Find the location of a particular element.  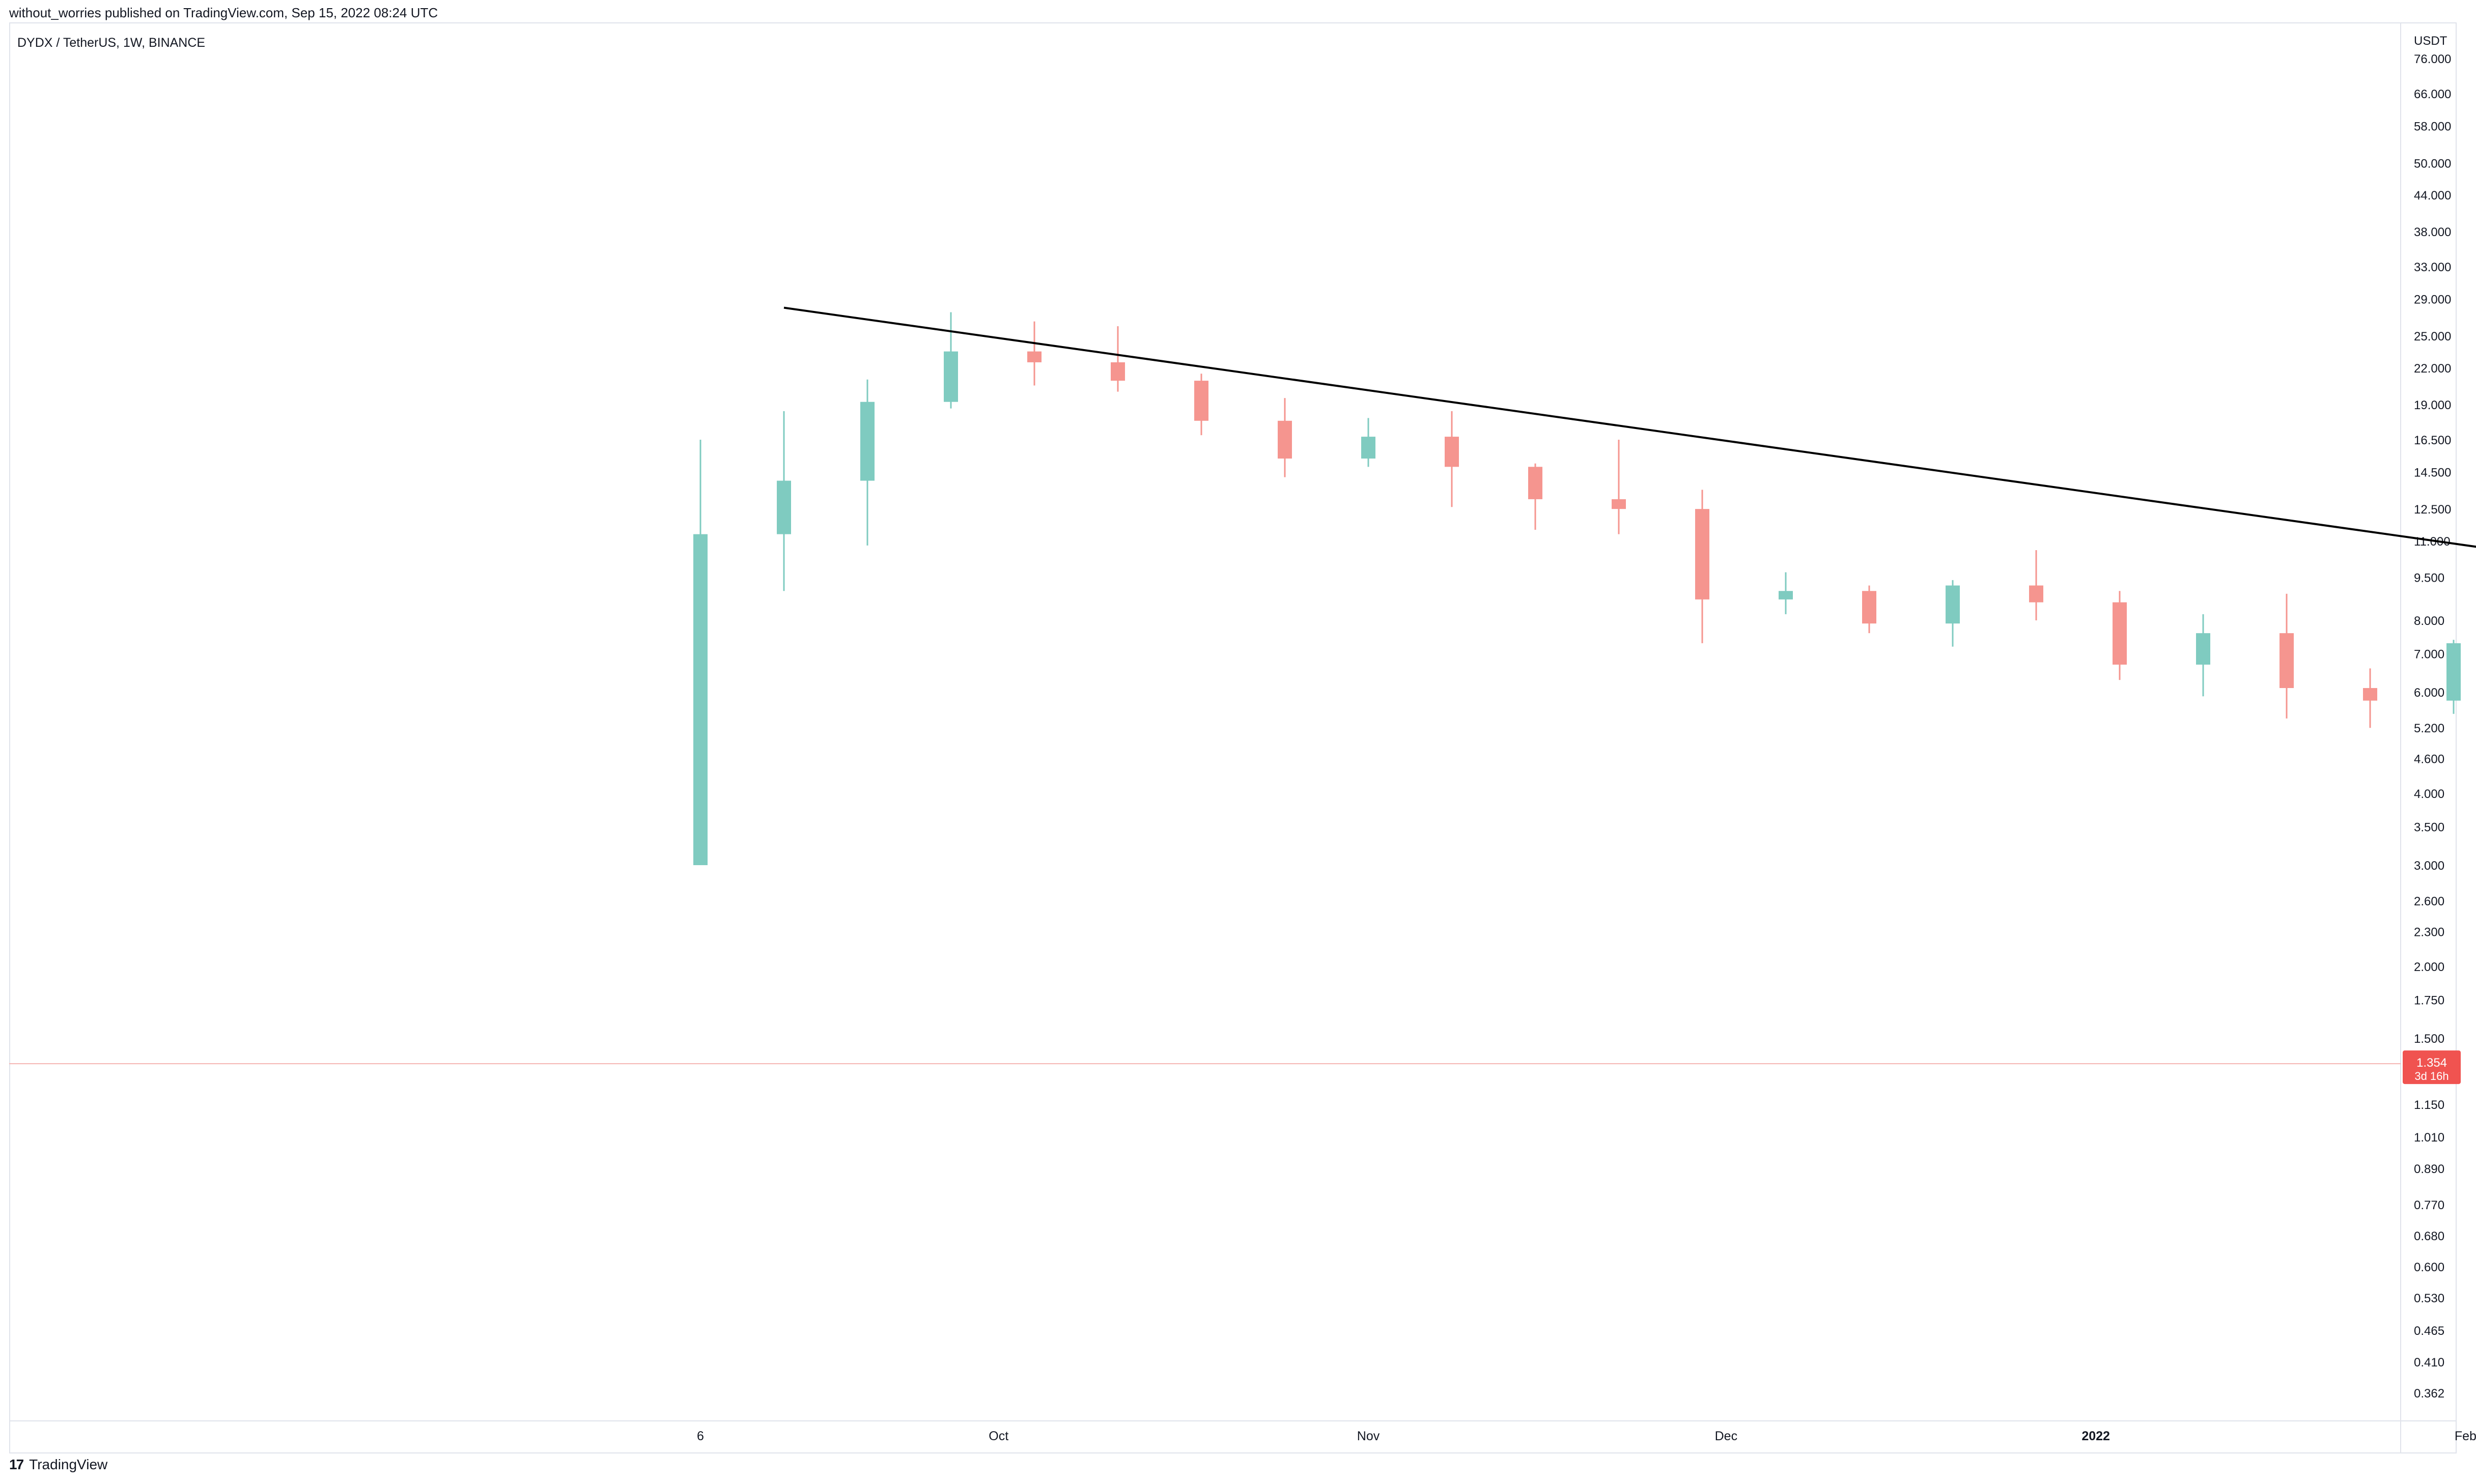

price-tick-label: 19.000 is located at coordinates (2432, 405).